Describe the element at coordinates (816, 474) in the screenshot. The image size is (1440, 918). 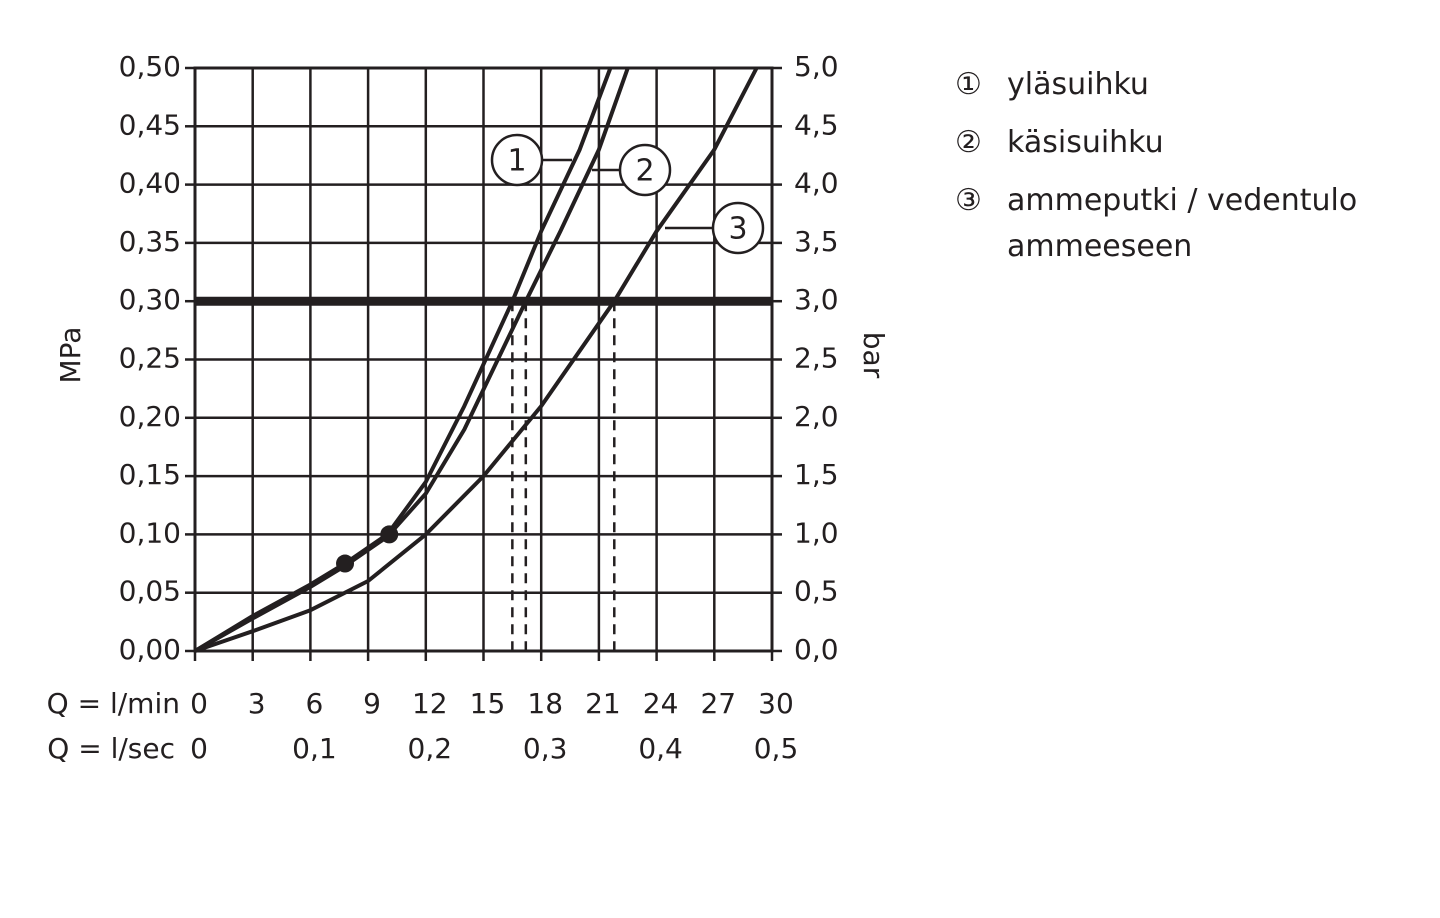
I see `y2-tick-label: 1,5` at that location.